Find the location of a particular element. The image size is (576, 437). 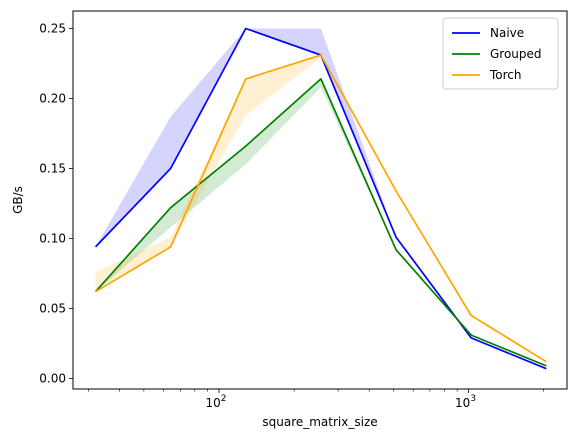

y-tick-label: 0.00 is located at coordinates (52, 379).